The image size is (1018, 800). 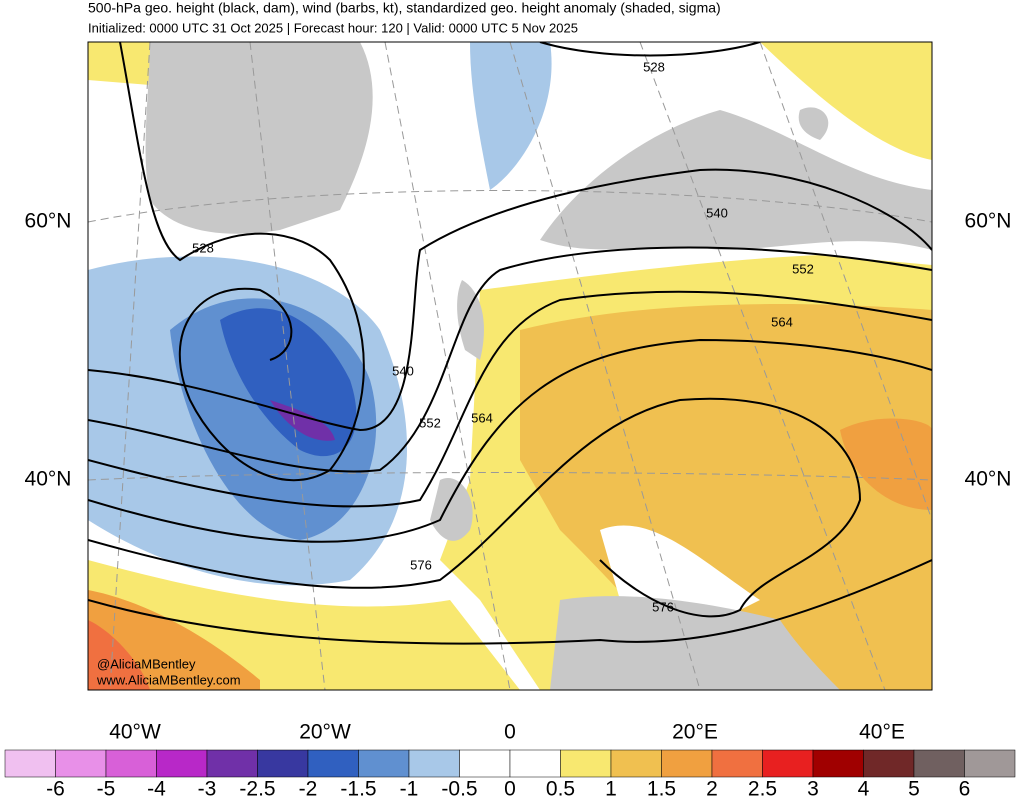 What do you see at coordinates (207, 789) in the screenshot?
I see `colorbar-label: -3` at bounding box center [207, 789].